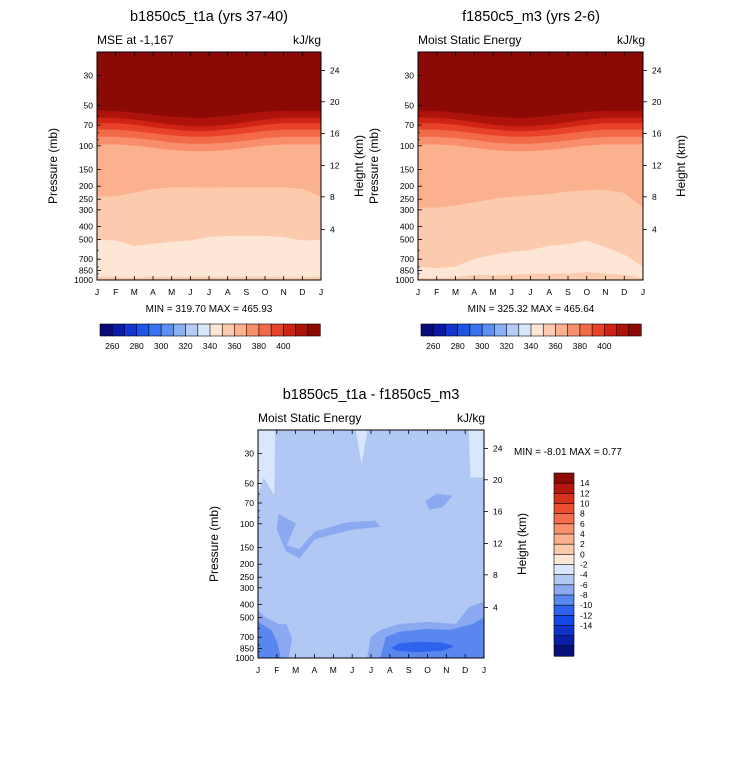 This screenshot has height=768, width=733. I want to click on panel-units: kJ/kg, so click(471, 418).